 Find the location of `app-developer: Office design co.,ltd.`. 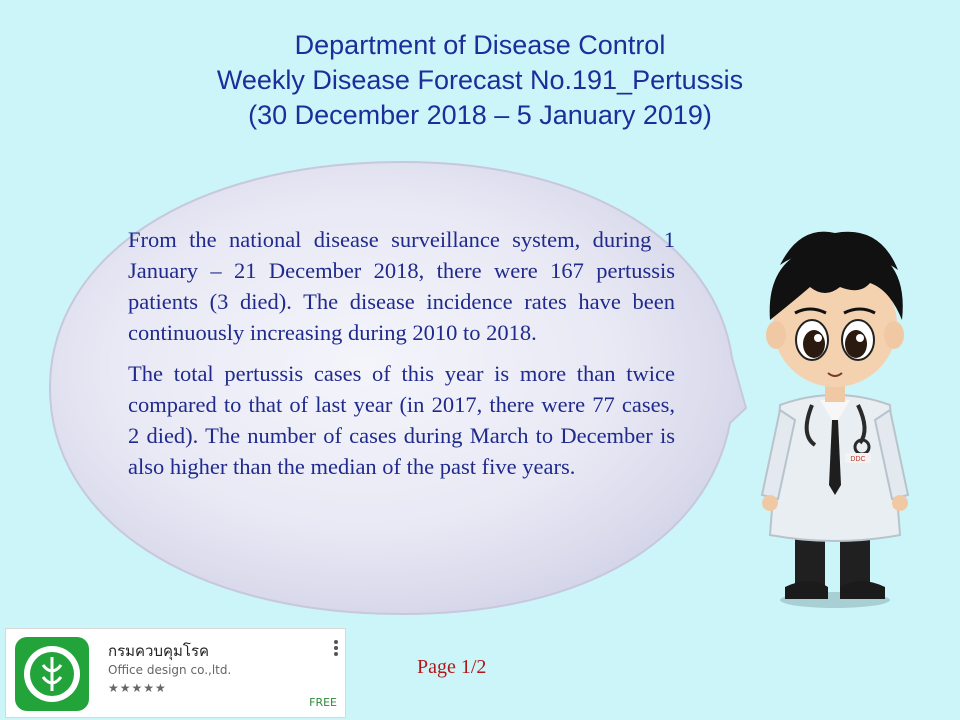

app-developer: Office design co.,ltd. is located at coordinates (170, 670).